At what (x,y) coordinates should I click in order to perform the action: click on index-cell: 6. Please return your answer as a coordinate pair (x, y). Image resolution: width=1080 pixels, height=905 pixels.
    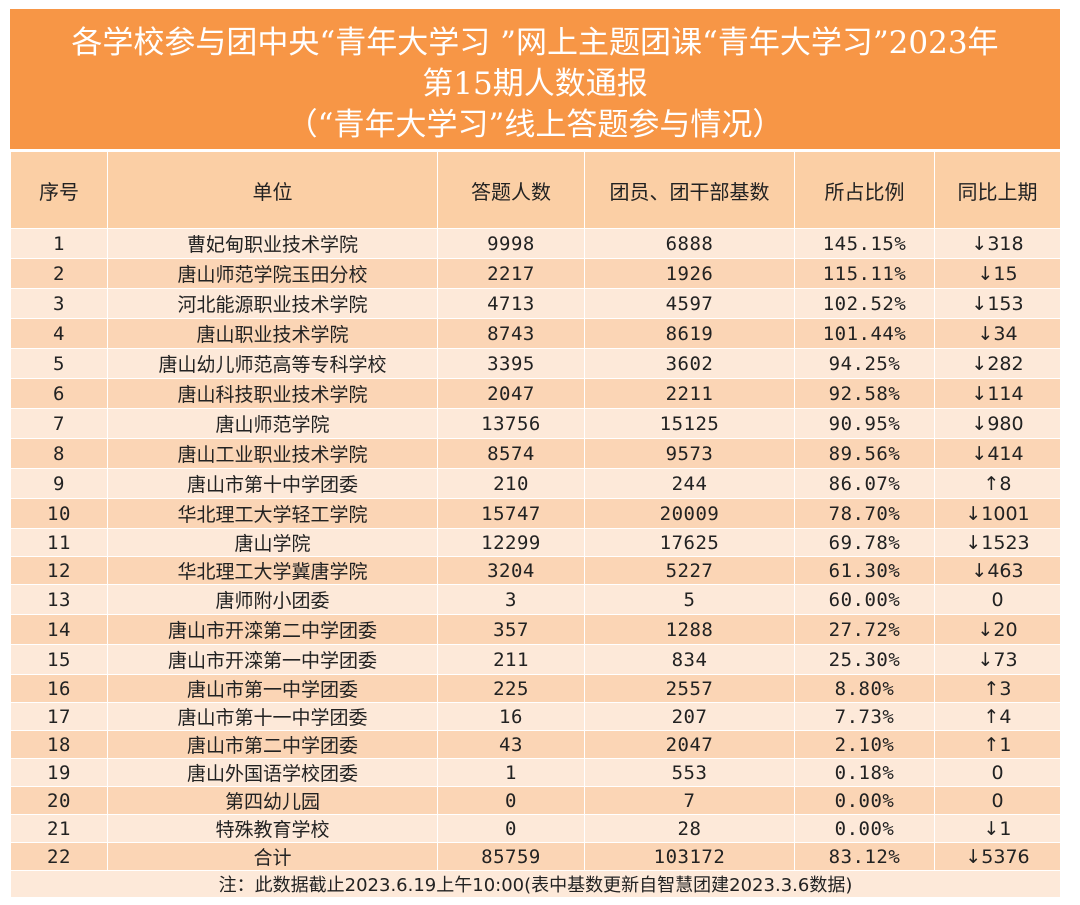
    Looking at the image, I should click on (59, 393).